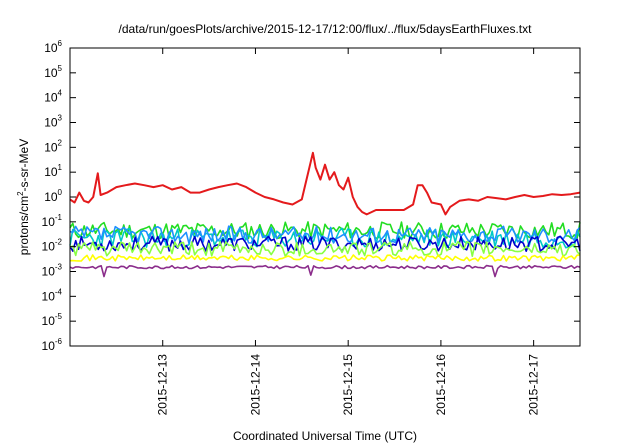  Describe the element at coordinates (60, 93) in the screenshot. I see `y-tick-exp: 4` at that location.